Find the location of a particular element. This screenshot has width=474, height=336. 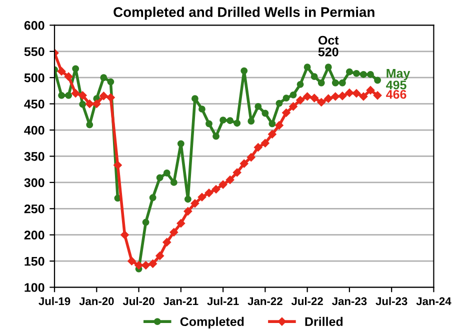

y-tick-label: 250 is located at coordinates (34, 209).